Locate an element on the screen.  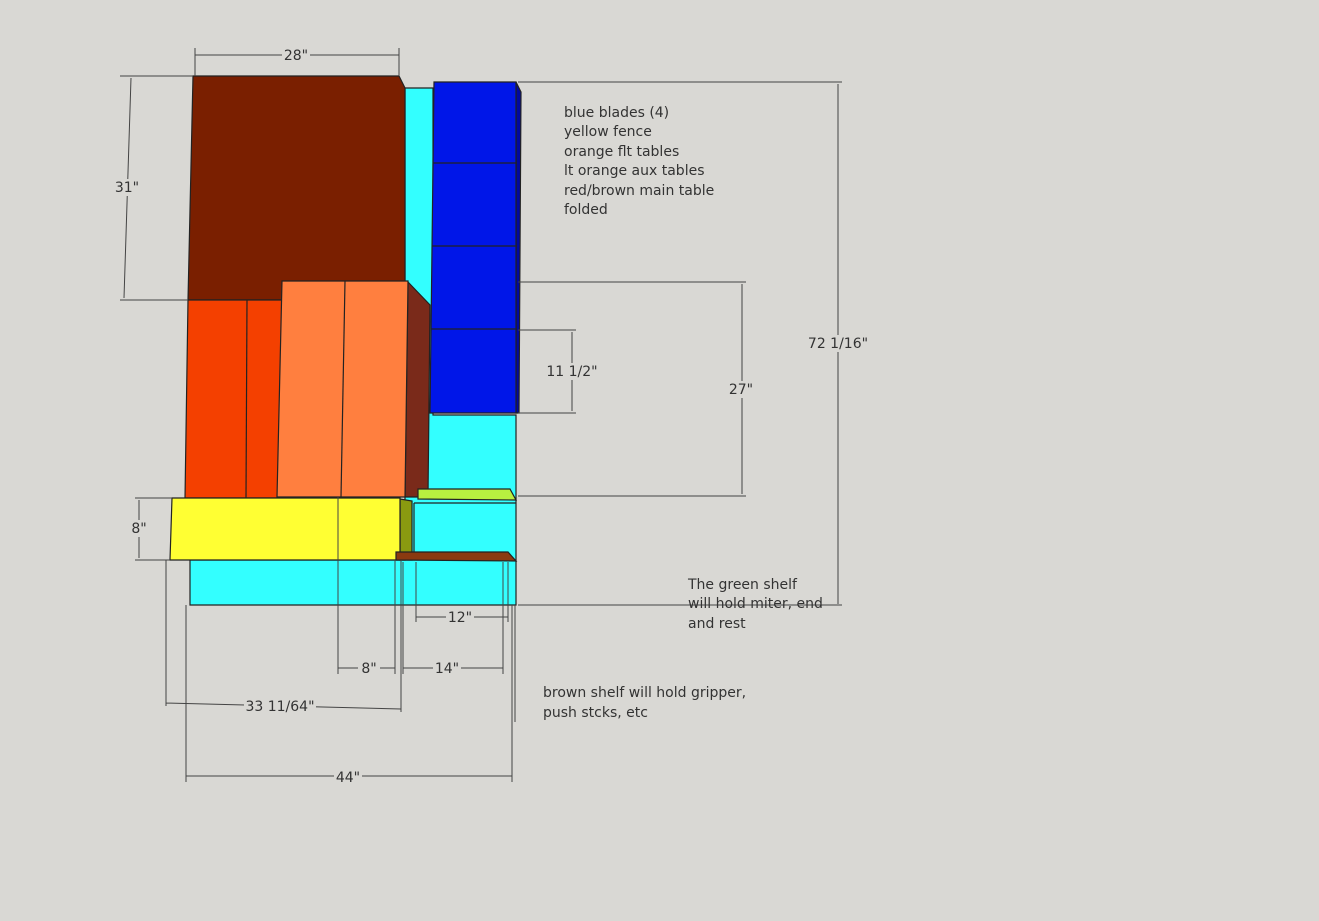
dimension-label: 12" is located at coordinates (460, 618).